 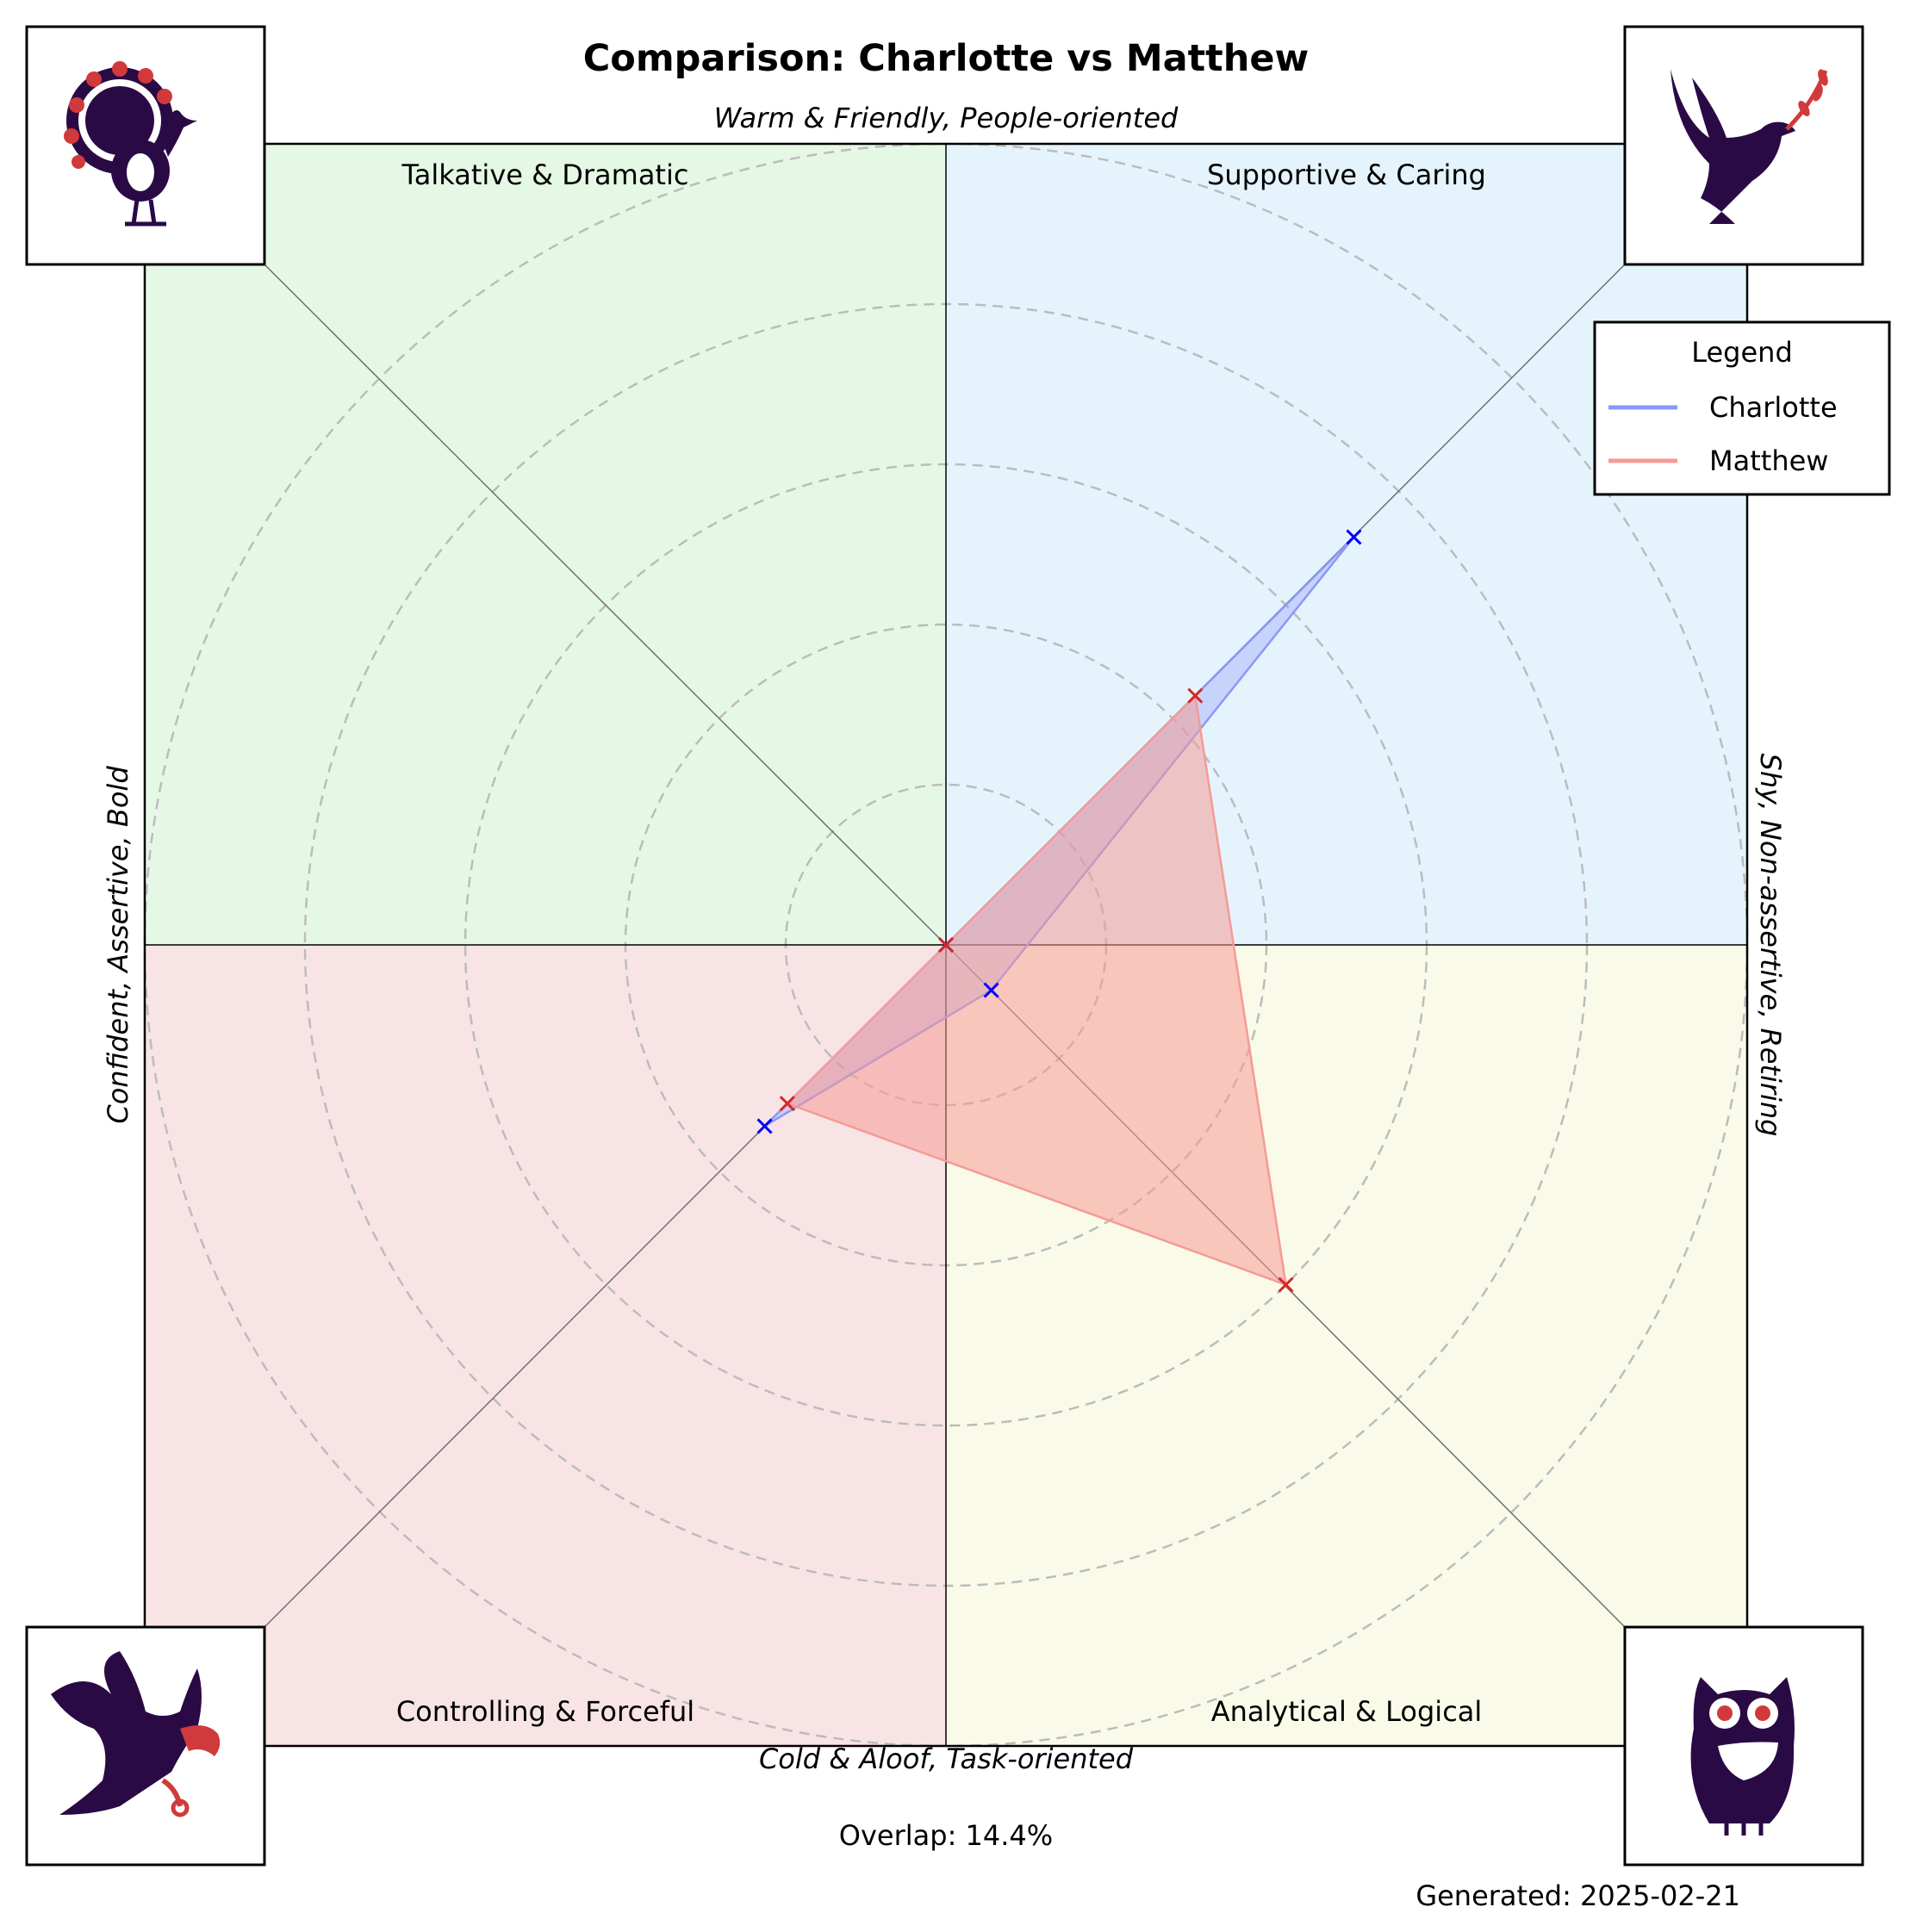 I want to click on peacock-icon, so click(x=130, y=144).